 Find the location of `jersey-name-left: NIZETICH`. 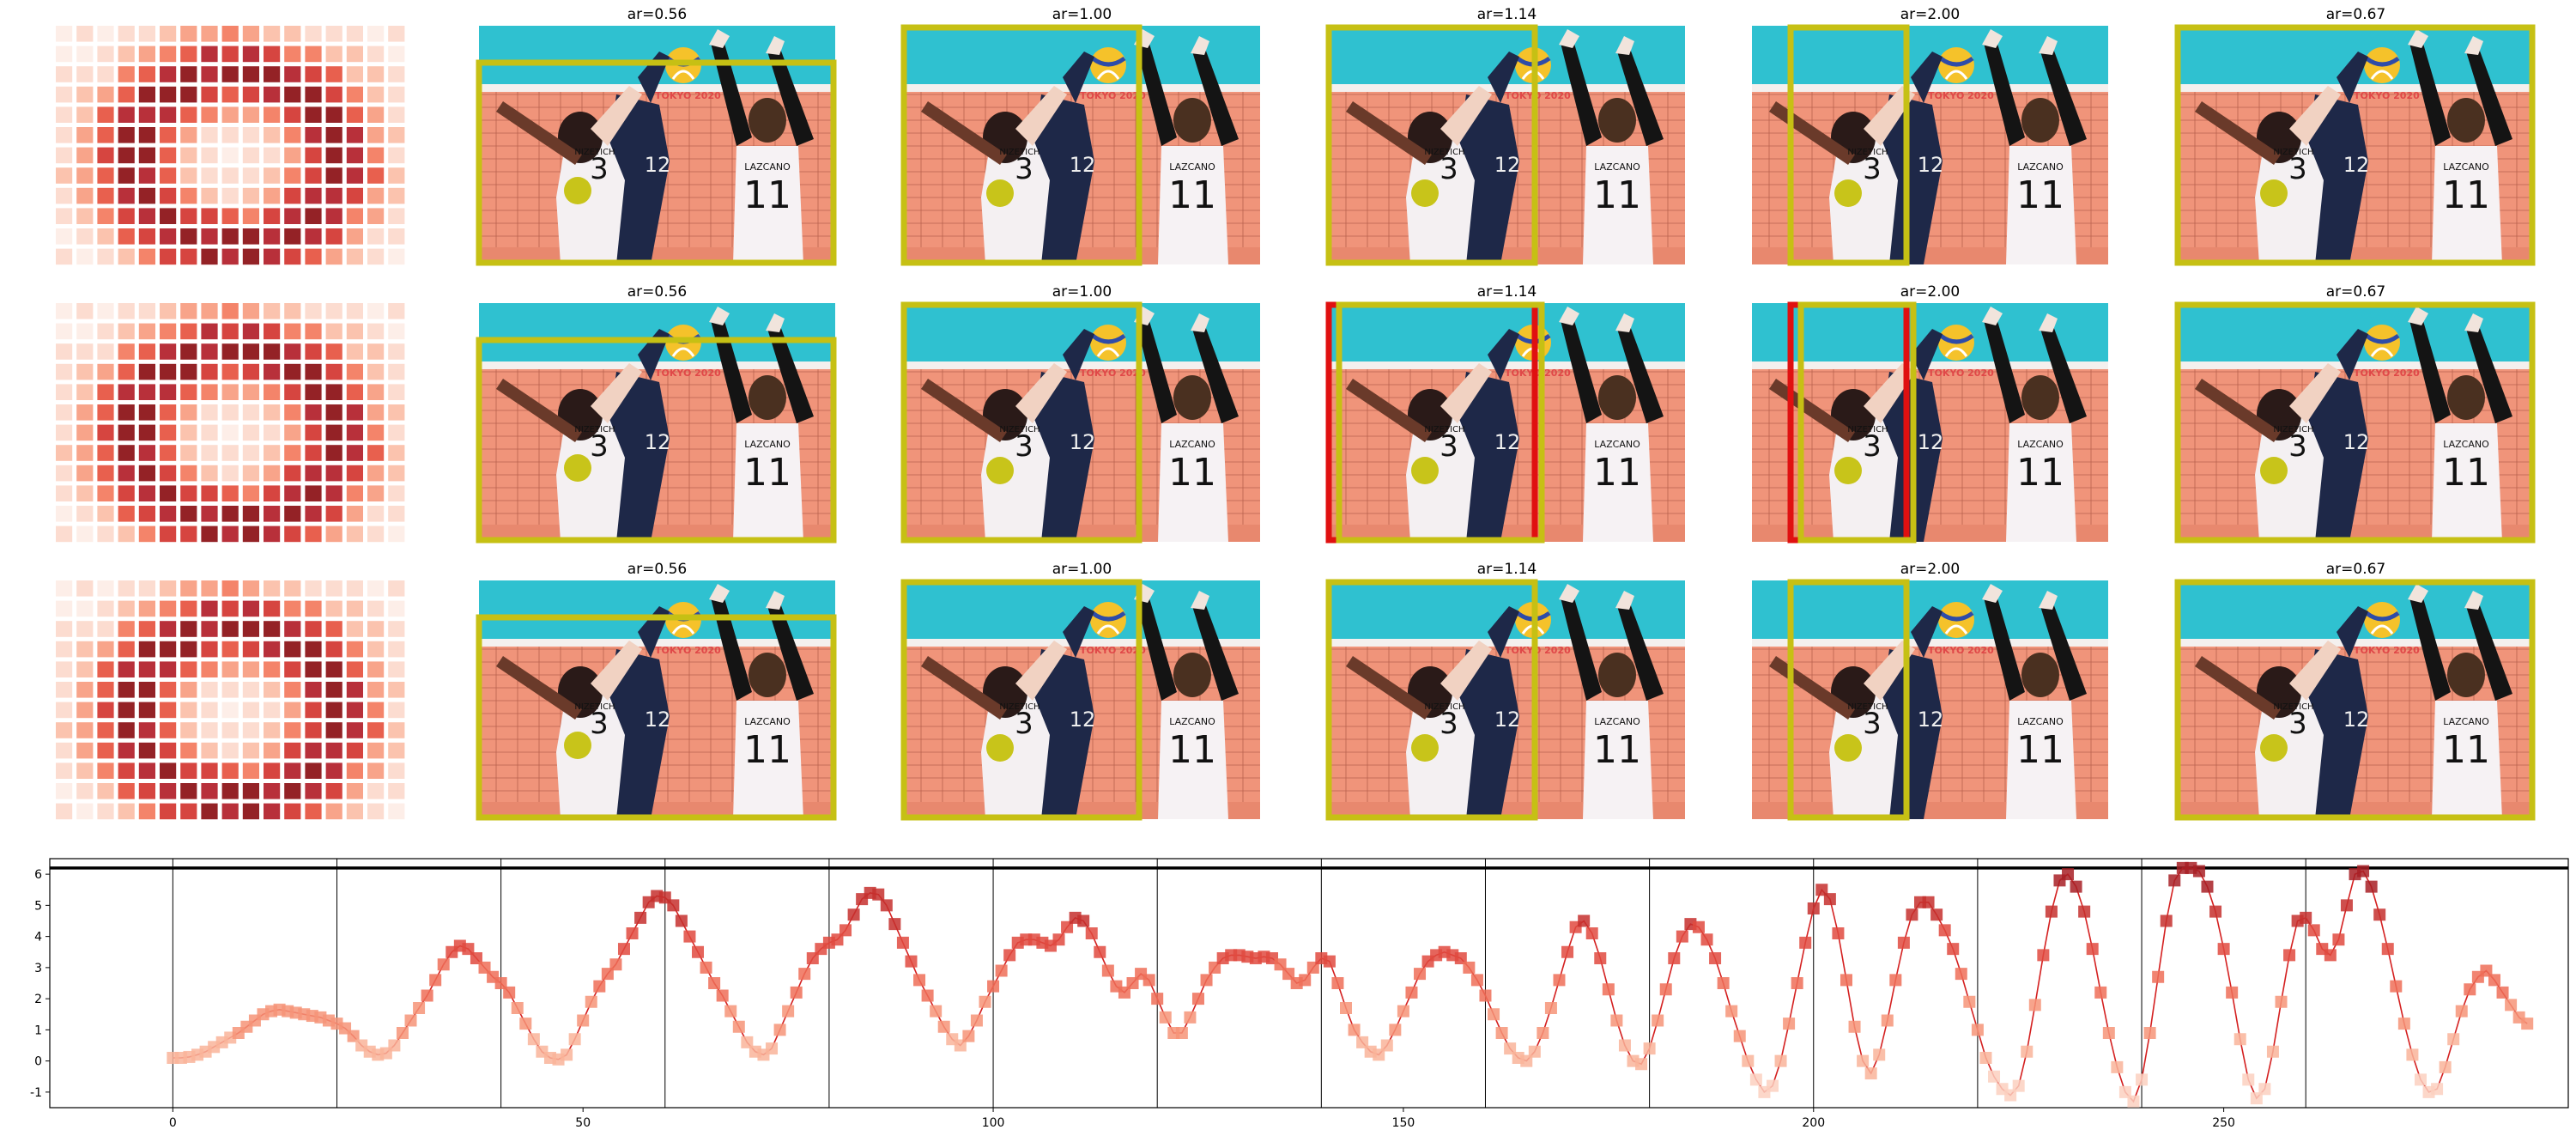

jersey-name-left: NIZETICH is located at coordinates (1867, 152).